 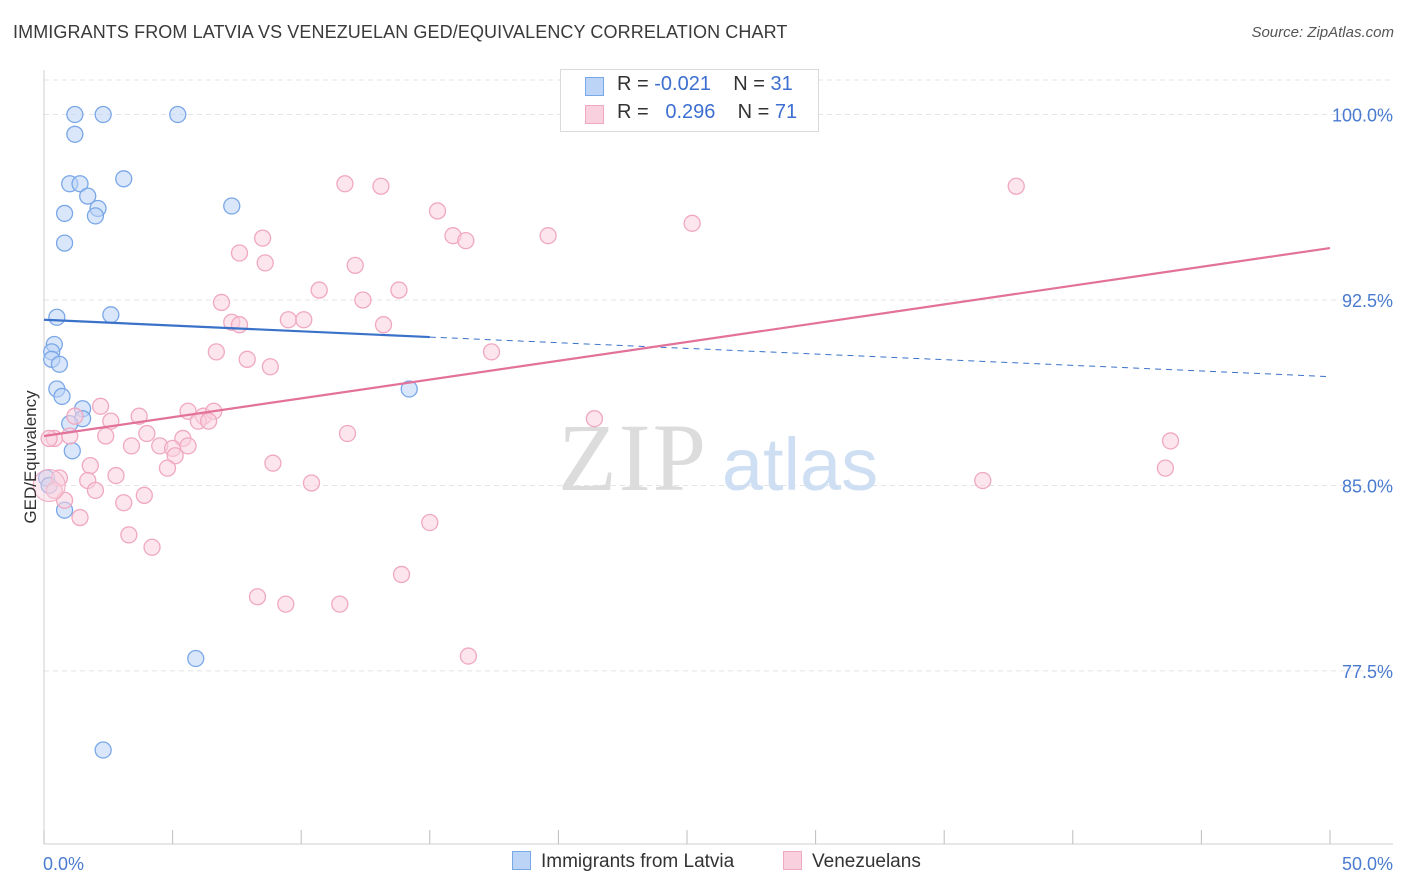 What do you see at coordinates (1367, 301) in the screenshot?
I see `y-tick-label: 92.5%` at bounding box center [1367, 301].